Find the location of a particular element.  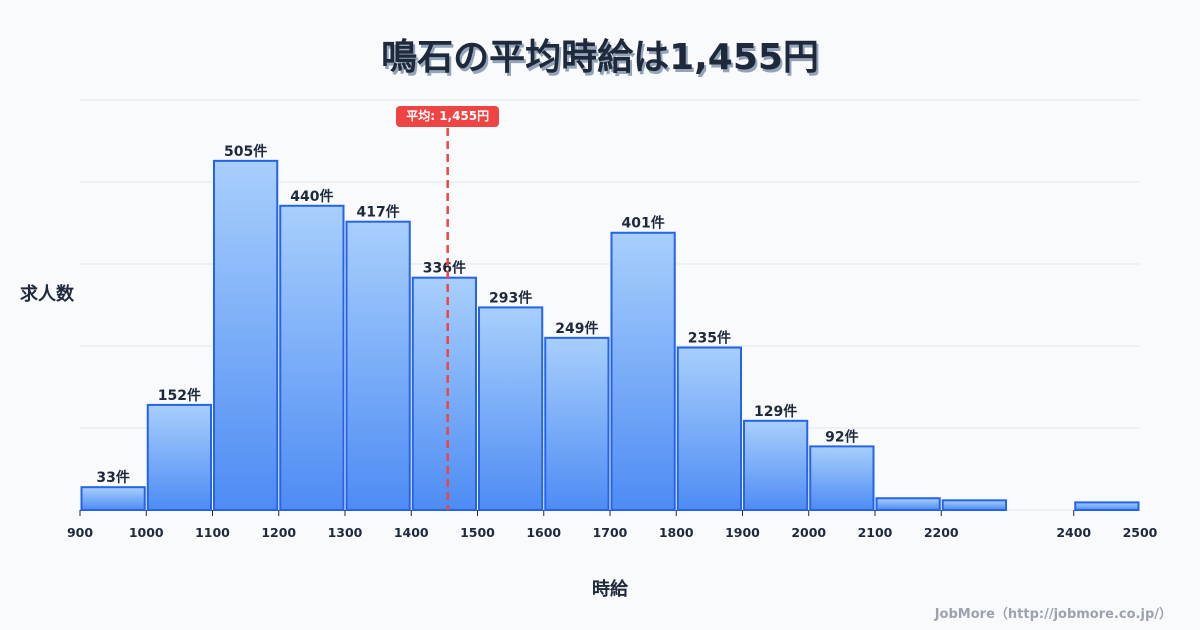

x-tick-label: 1900 is located at coordinates (742, 532).